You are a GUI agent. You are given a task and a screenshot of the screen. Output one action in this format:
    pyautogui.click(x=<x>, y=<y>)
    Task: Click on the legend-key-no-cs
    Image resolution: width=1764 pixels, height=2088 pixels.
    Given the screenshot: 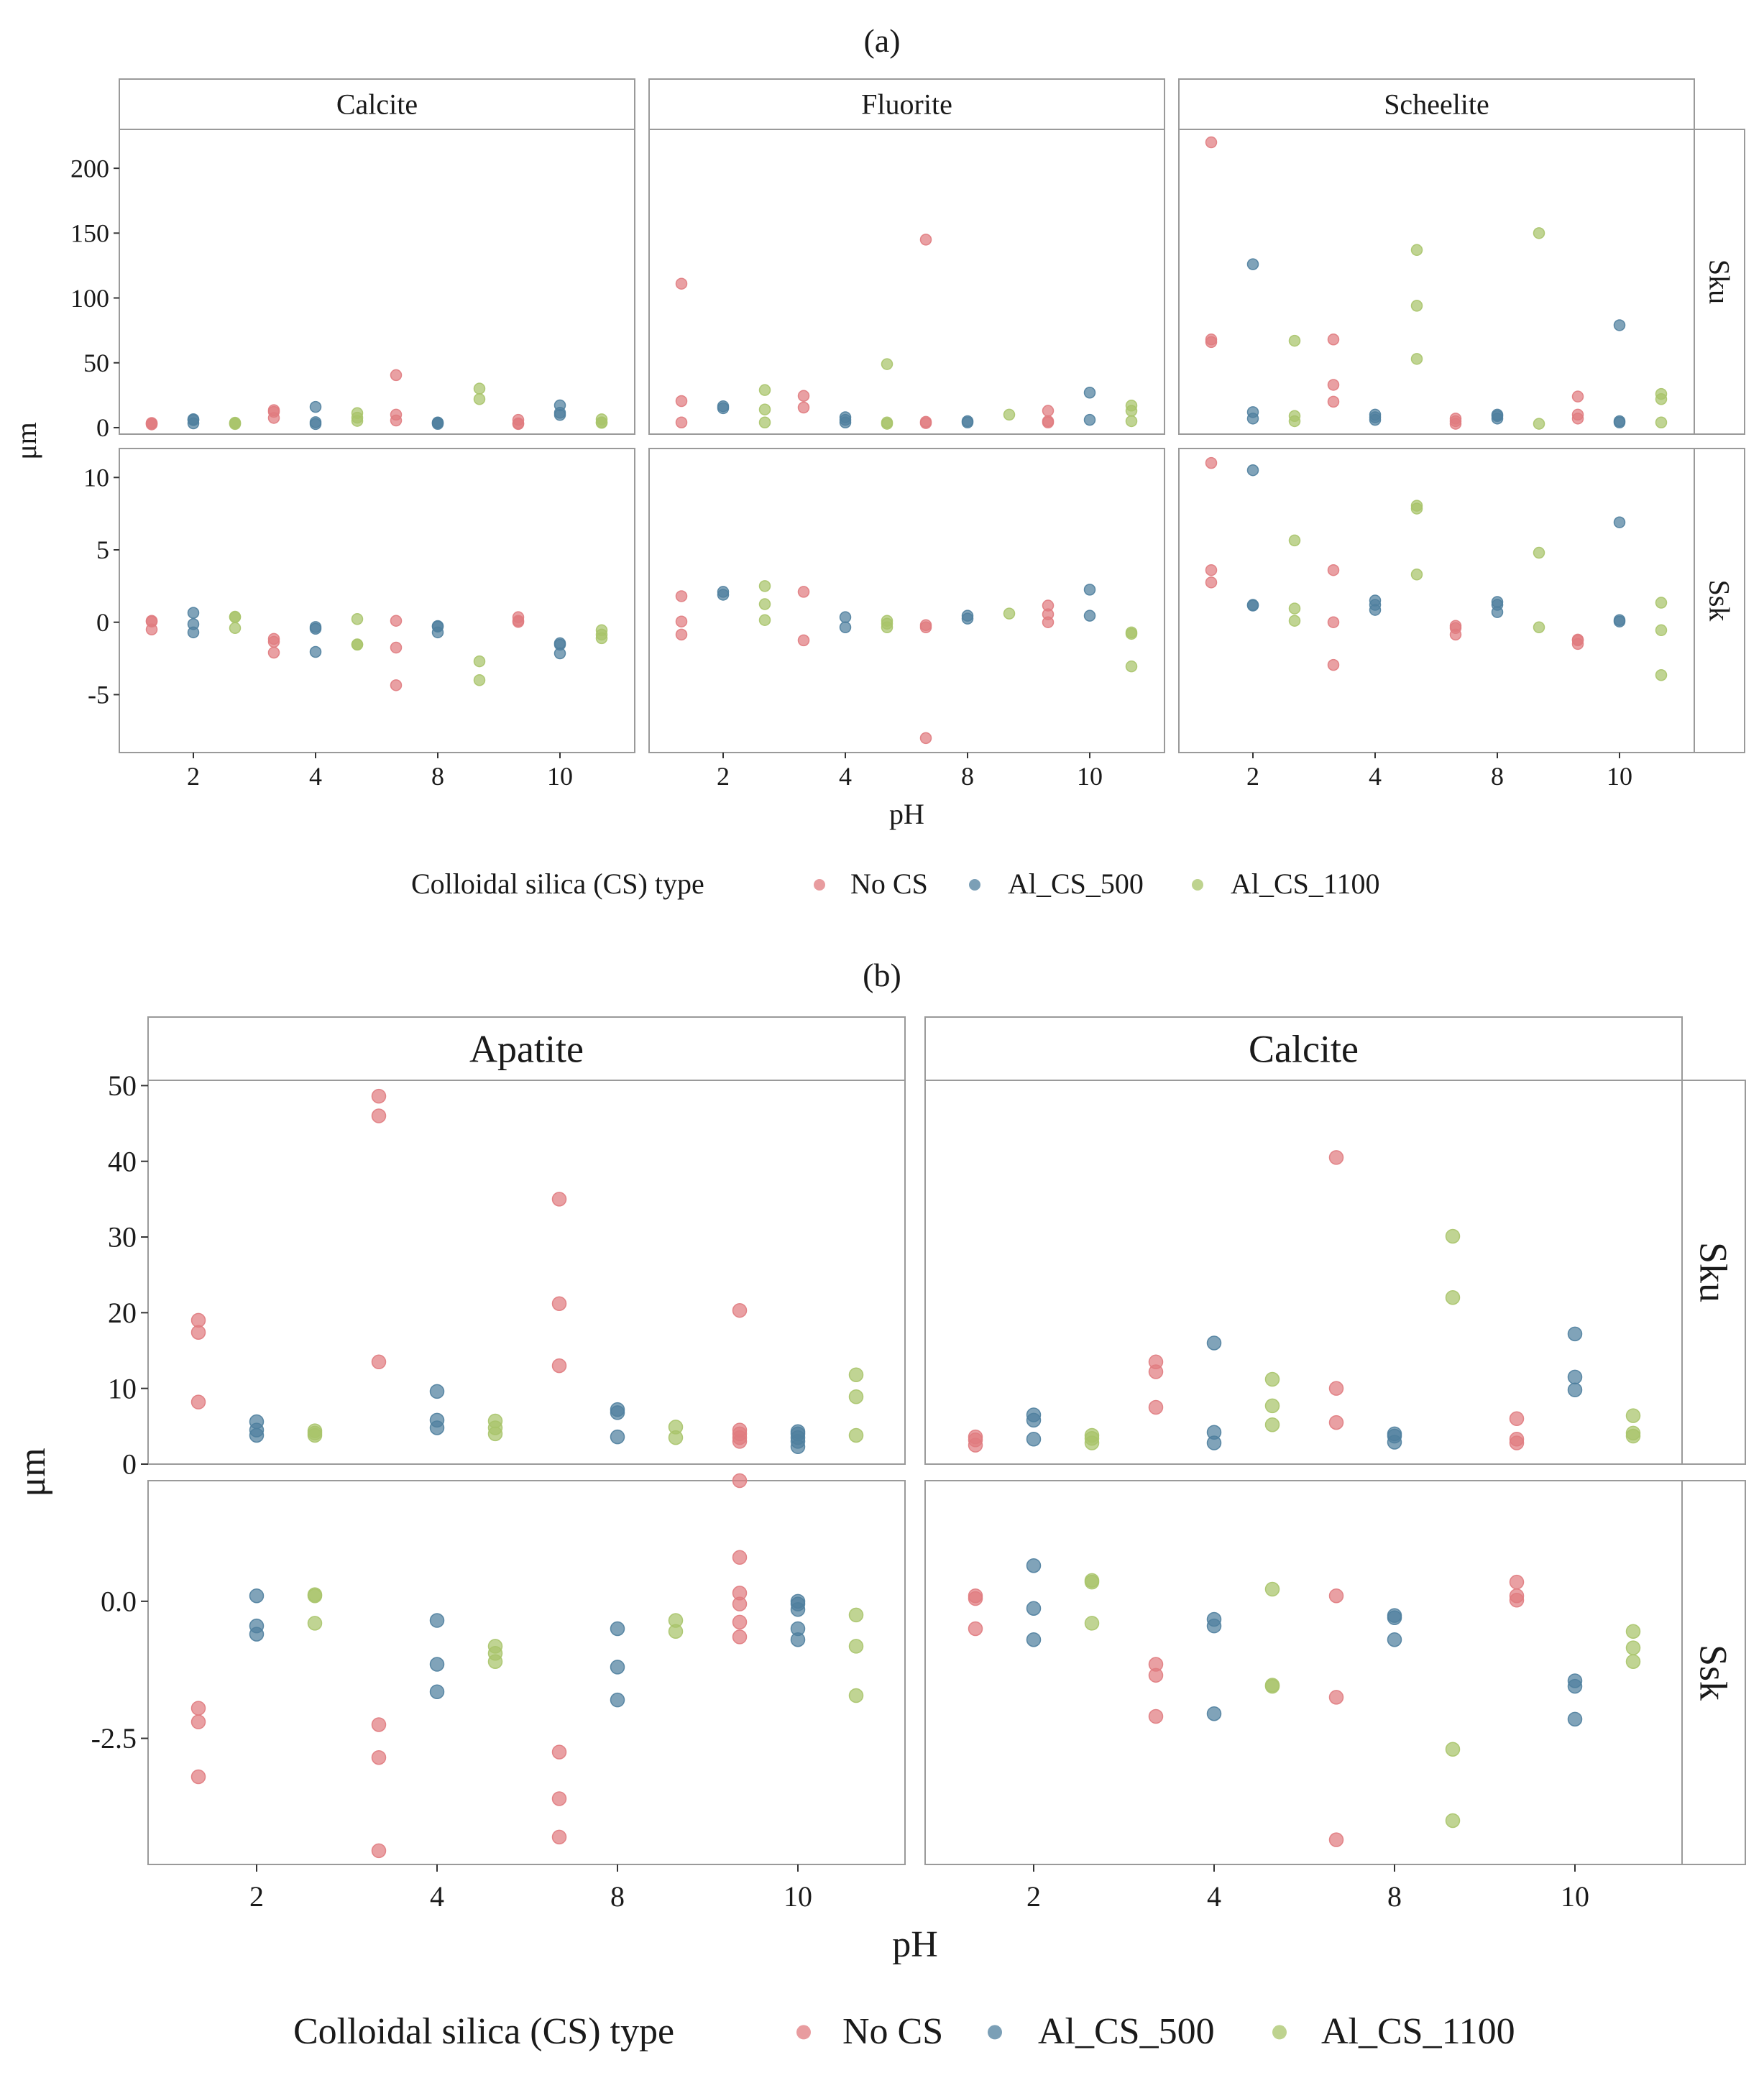 What is the action you would take?
    pyautogui.click(x=803, y=2032)
    